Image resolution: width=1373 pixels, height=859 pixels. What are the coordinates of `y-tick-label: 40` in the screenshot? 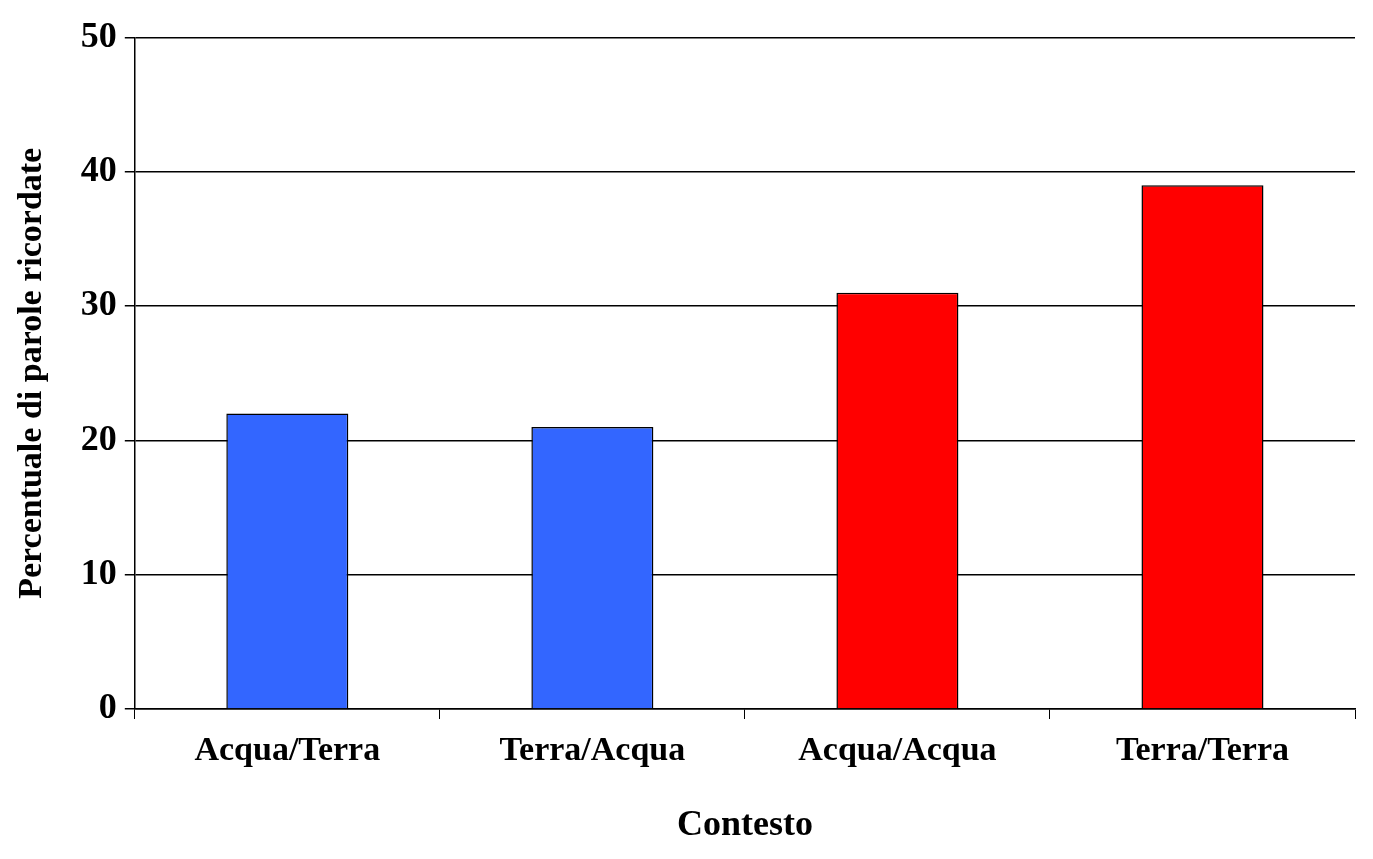 It's located at (98, 169).